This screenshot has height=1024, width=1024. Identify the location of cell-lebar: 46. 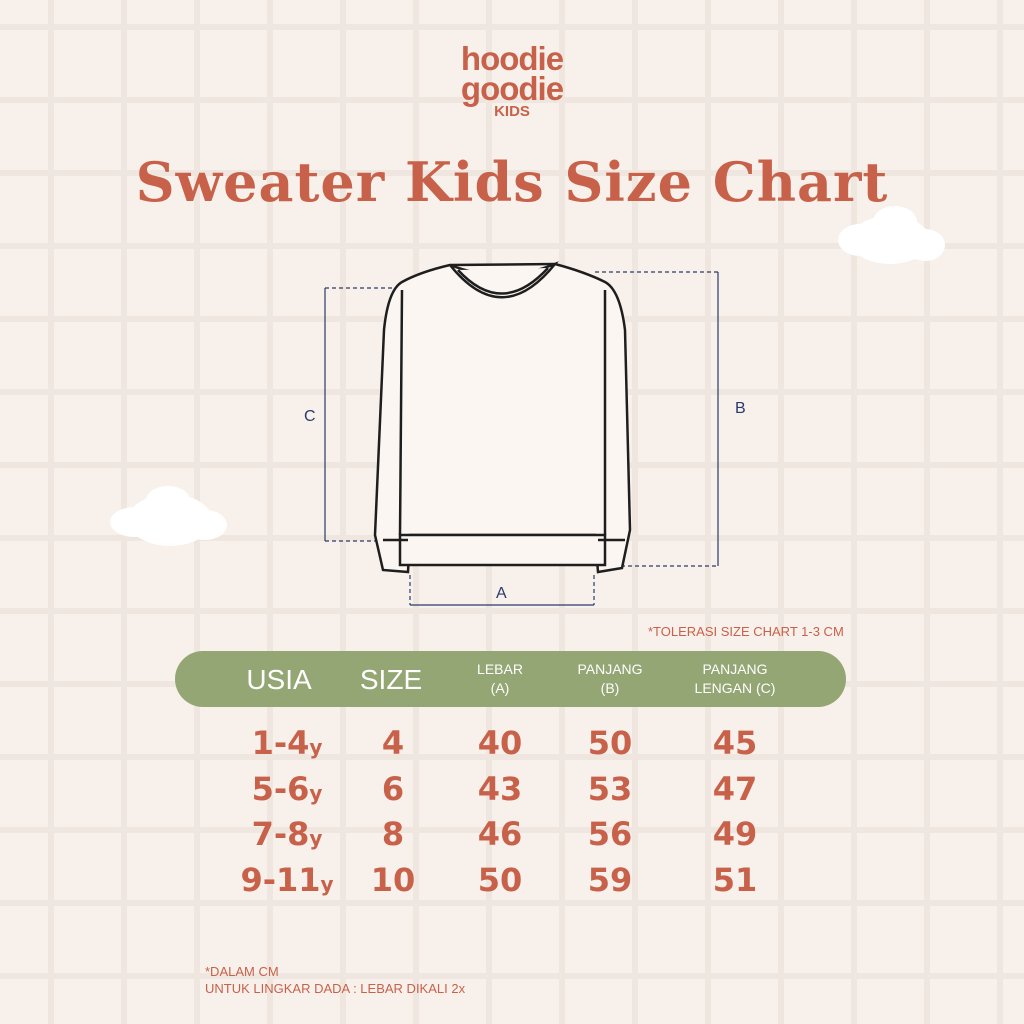
(500, 834).